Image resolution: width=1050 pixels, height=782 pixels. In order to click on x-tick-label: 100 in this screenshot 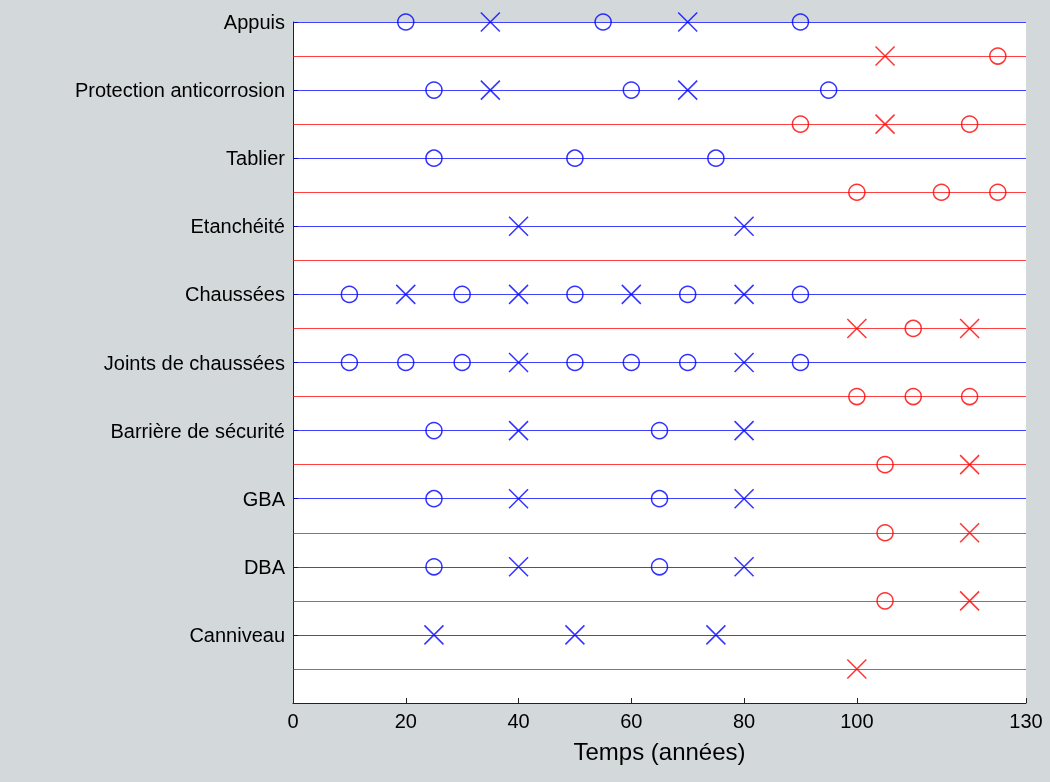, I will do `click(857, 721)`.